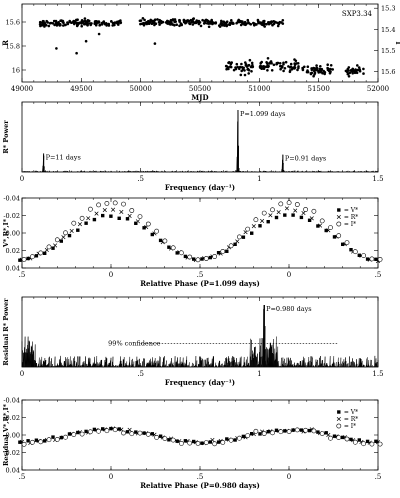 The width and height of the screenshot is (400, 498). What do you see at coordinates (200, 143) in the screenshot?
I see `periodogram-power-series` at bounding box center [200, 143].